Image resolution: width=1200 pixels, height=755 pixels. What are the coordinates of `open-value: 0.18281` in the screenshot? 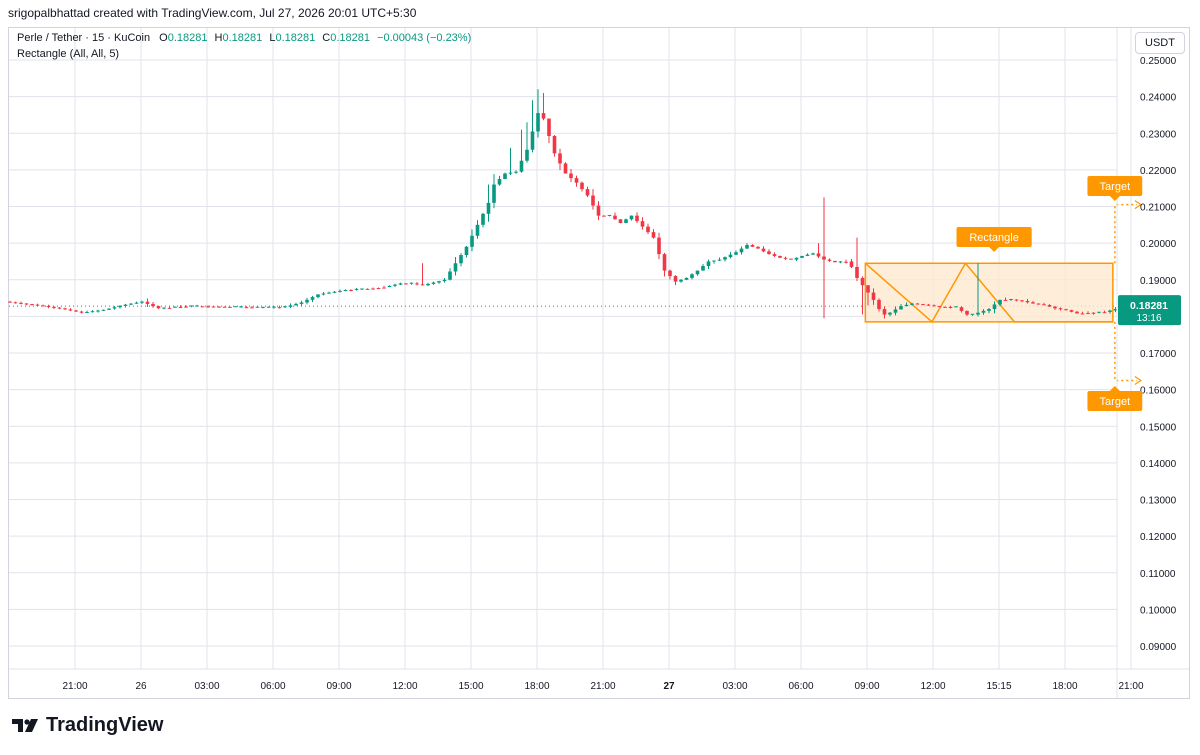 It's located at (187, 38).